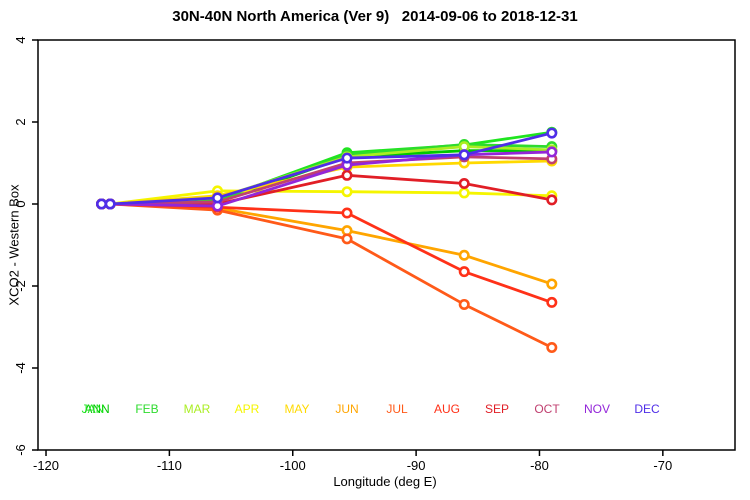 The image size is (750, 500). Describe the element at coordinates (20, 286) in the screenshot. I see `y-tick-label: -2` at that location.